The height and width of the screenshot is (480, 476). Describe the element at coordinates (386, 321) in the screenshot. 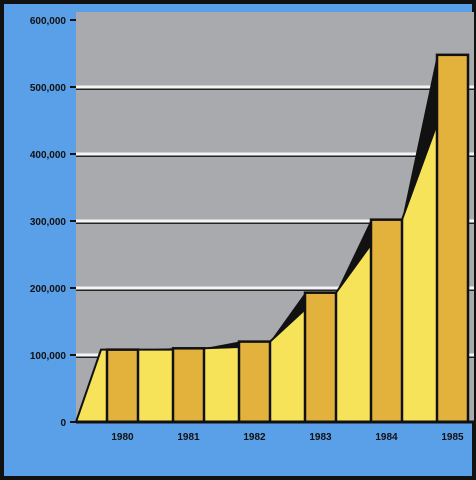

I see `bar-1984` at that location.